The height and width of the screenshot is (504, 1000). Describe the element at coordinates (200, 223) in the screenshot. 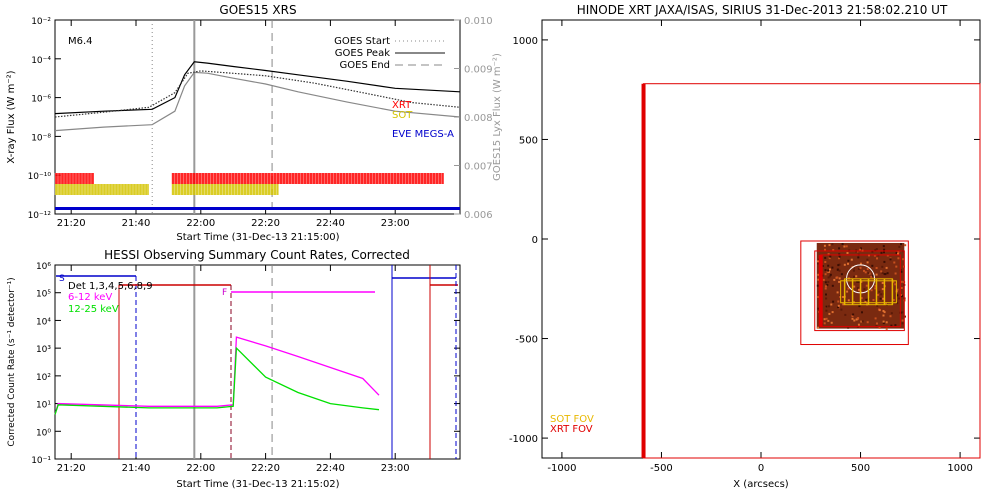

I see `goes-x-tick-label: 22:00` at that location.